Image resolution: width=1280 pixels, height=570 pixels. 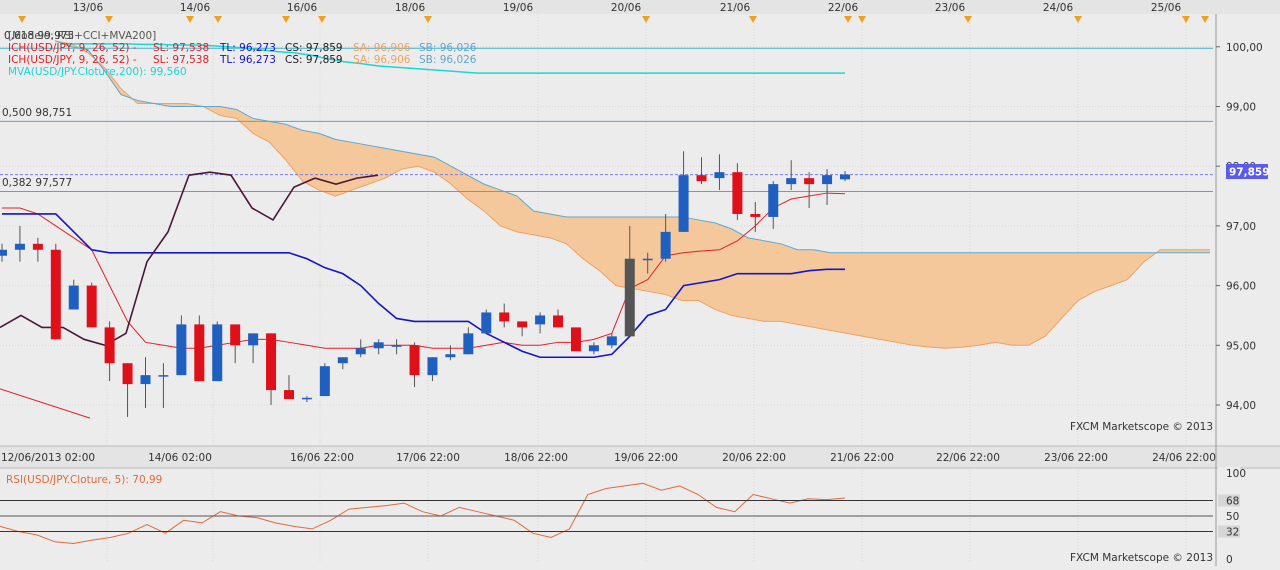 I want to click on price-tick-label: 100,00, so click(x=1244, y=48).